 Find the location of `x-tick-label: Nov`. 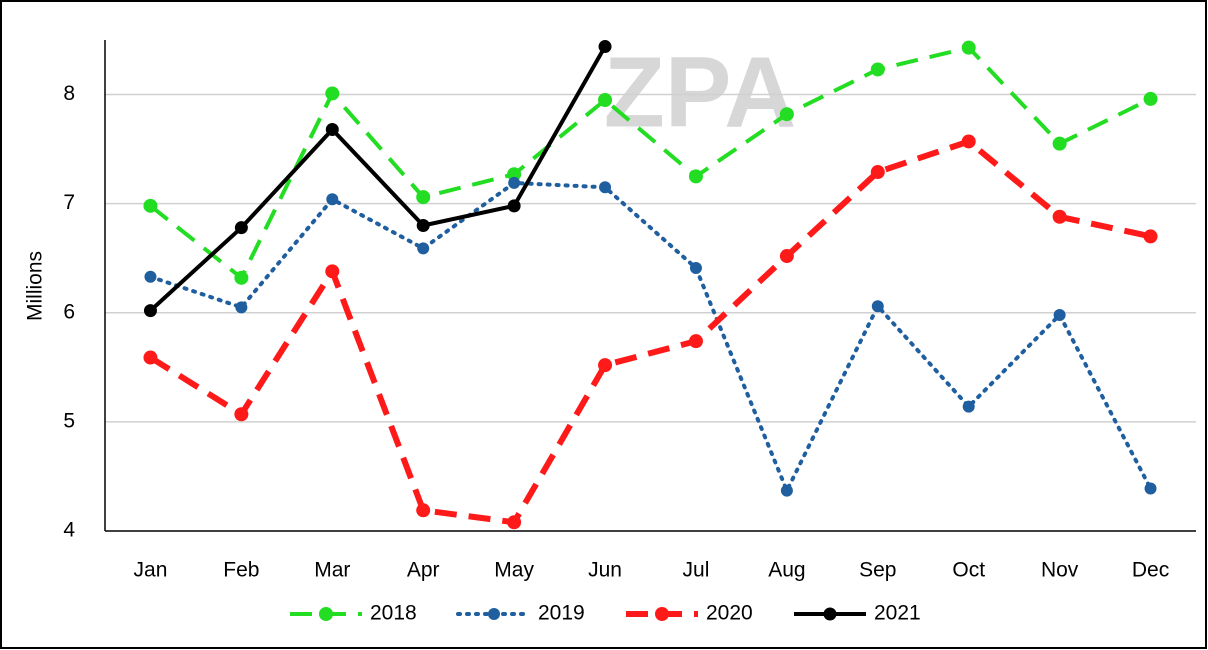

x-tick-label: Nov is located at coordinates (1060, 570).